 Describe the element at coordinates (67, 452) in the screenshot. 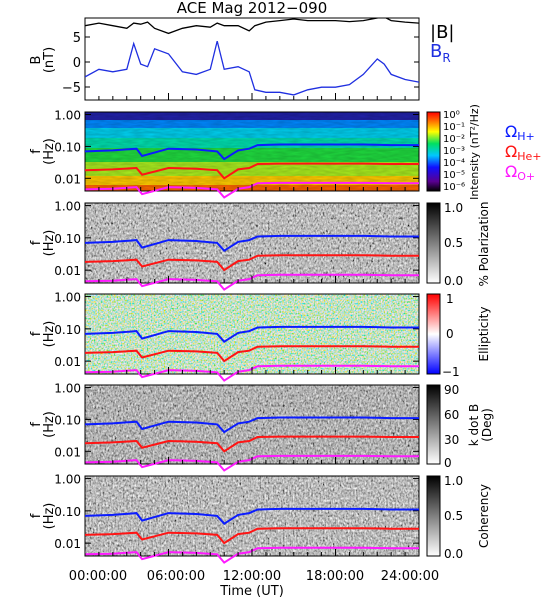

I see `panel-kdotb-ytick-label: 0.01` at that location.